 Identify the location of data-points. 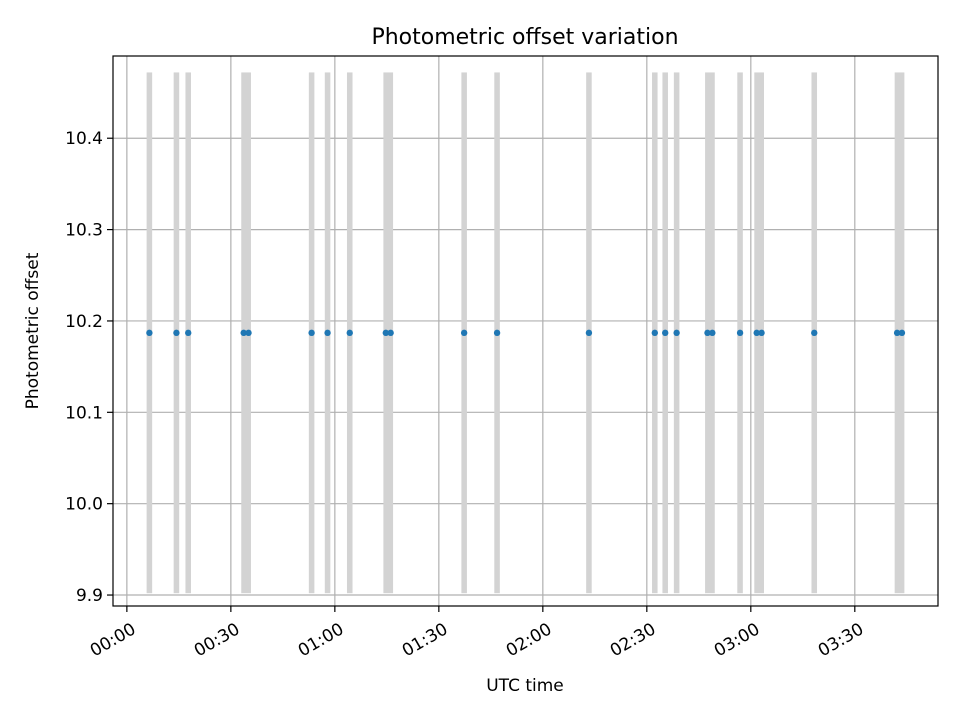
(526, 333).